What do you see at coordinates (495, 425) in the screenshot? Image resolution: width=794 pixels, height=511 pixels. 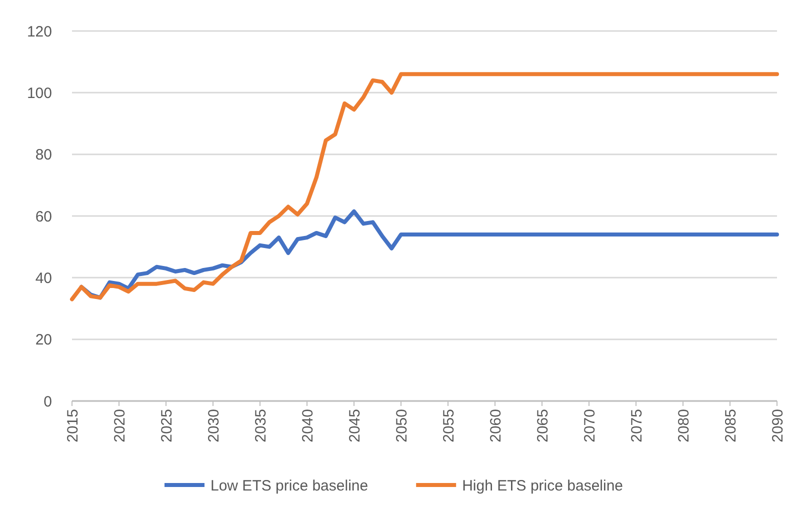 I see `x-tick-label: 2060` at bounding box center [495, 425].